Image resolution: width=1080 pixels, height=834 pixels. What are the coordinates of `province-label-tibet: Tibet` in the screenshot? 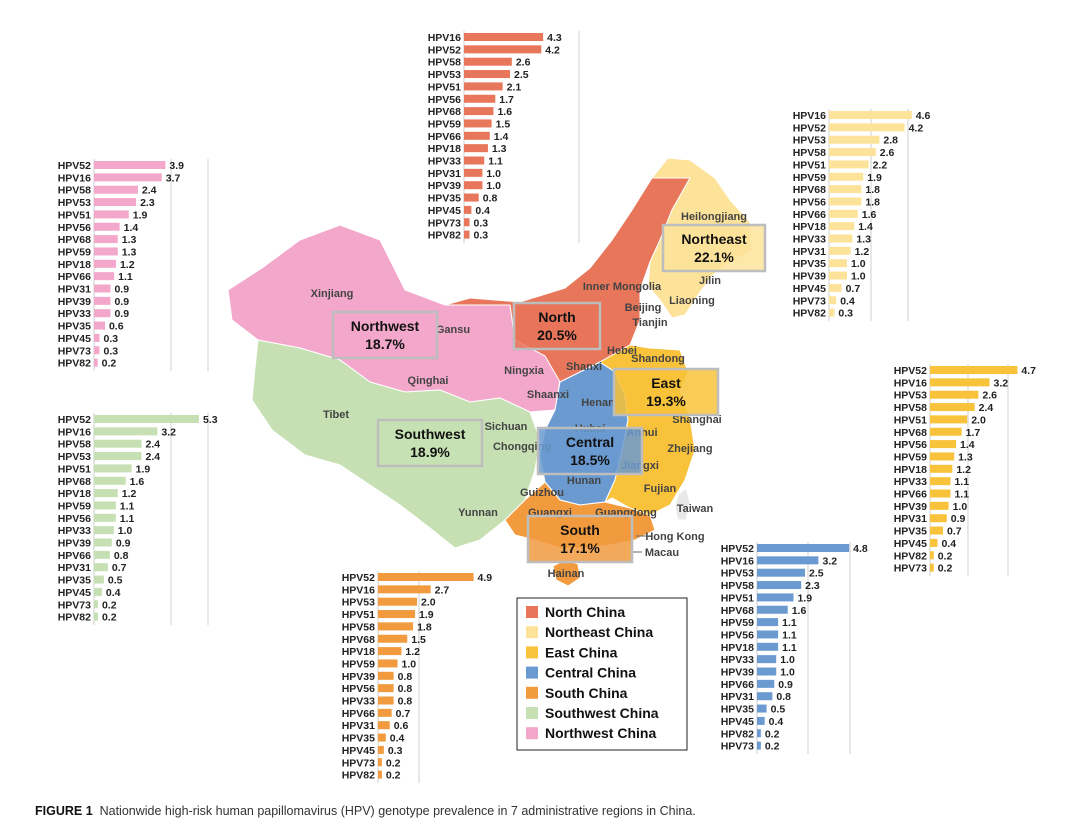 It's located at (336, 415).